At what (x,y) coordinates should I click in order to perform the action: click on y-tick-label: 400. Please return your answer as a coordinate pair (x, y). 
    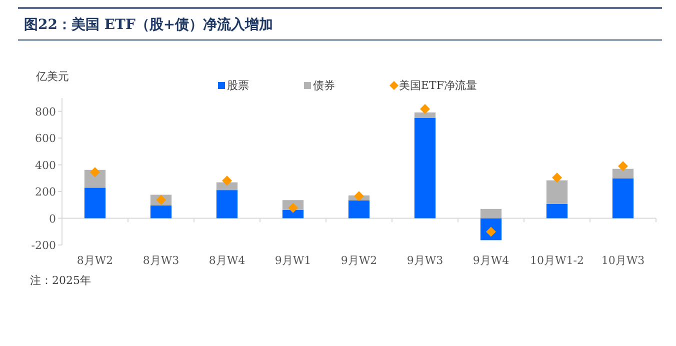
    Looking at the image, I should click on (45, 165).